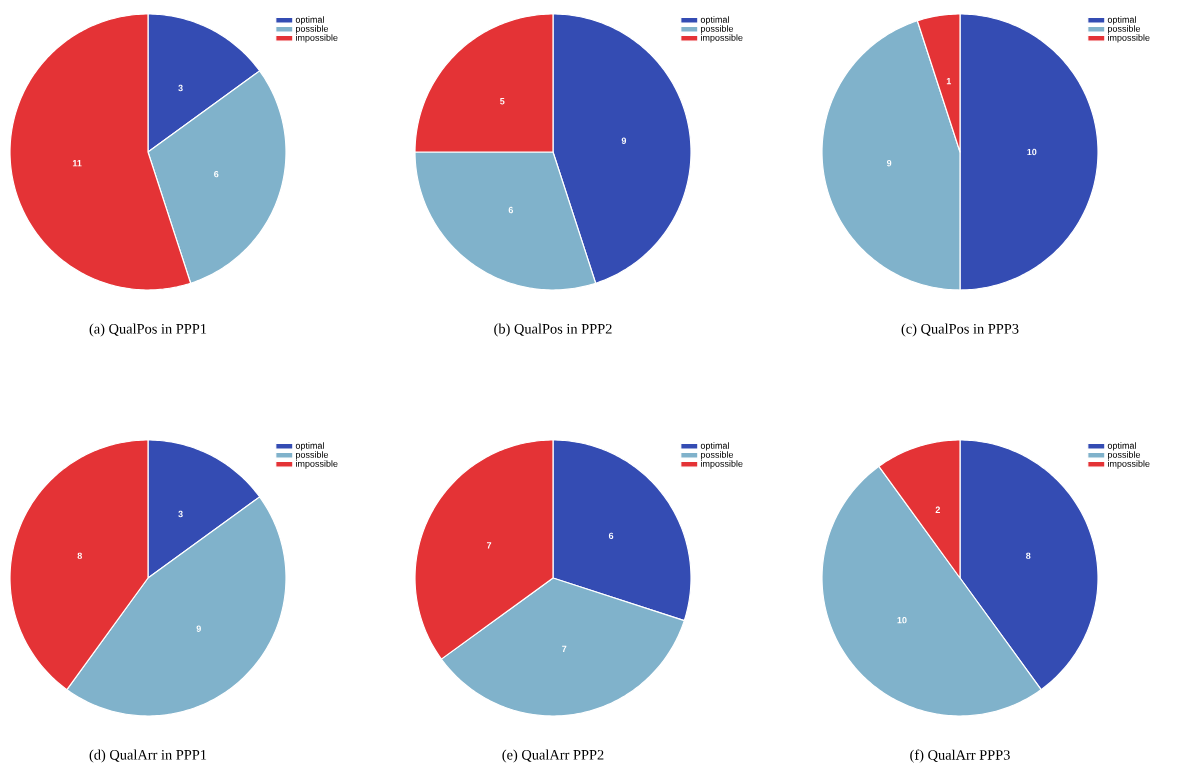 Image resolution: width=1178 pixels, height=782 pixels. Describe the element at coordinates (960, 756) in the screenshot. I see `text: (f) QualArr PPP3` at that location.